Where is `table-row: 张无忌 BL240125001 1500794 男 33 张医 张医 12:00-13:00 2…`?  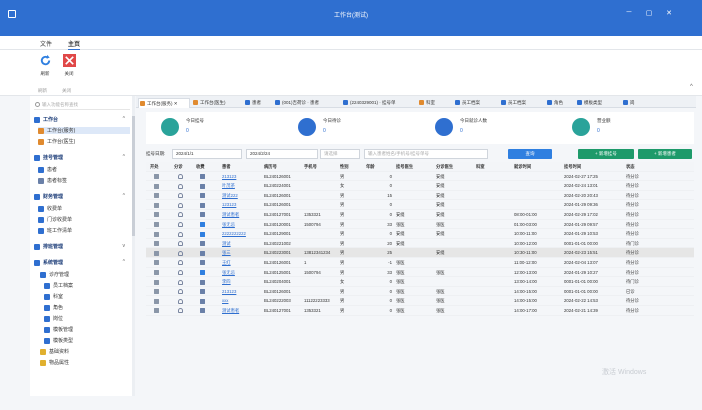
table-row: 张无忌 BL240125001 1500794 男 33 张医 张医 12:00-13:00 2… is located at coordinates (420, 273).